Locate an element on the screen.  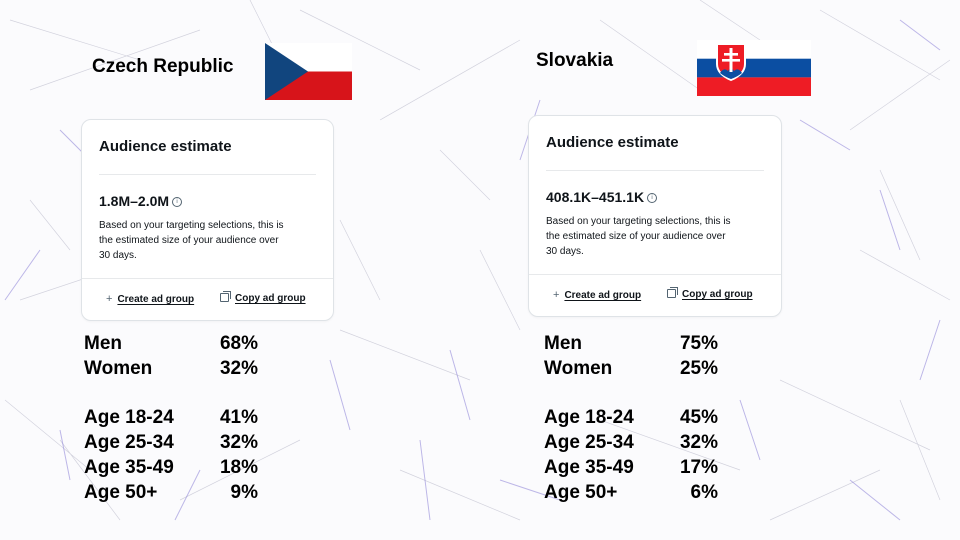
country-name-slovakia: Slovakia is located at coordinates (575, 60).